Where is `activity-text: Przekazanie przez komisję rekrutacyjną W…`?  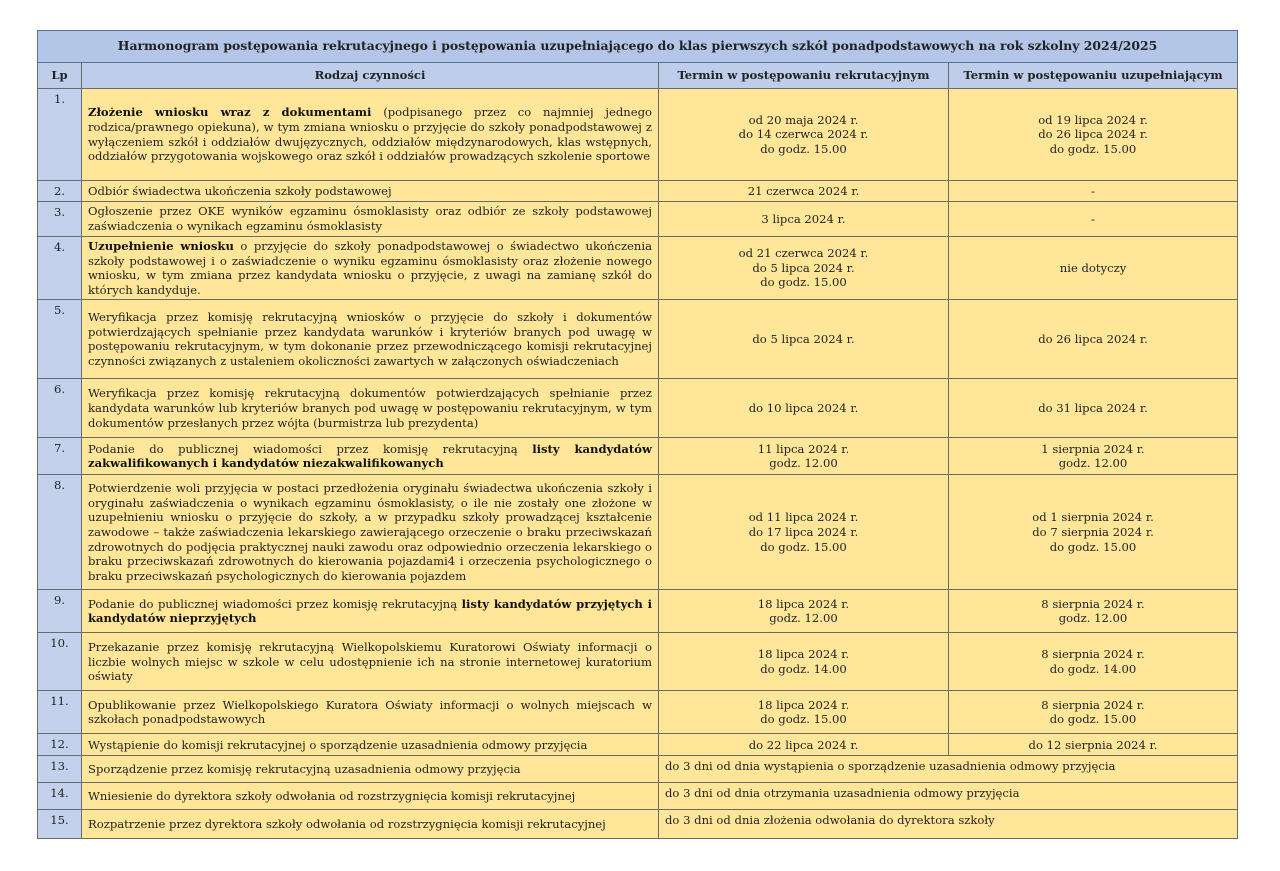 activity-text: Przekazanie przez komisję rekrutacyjną W… is located at coordinates (370, 661).